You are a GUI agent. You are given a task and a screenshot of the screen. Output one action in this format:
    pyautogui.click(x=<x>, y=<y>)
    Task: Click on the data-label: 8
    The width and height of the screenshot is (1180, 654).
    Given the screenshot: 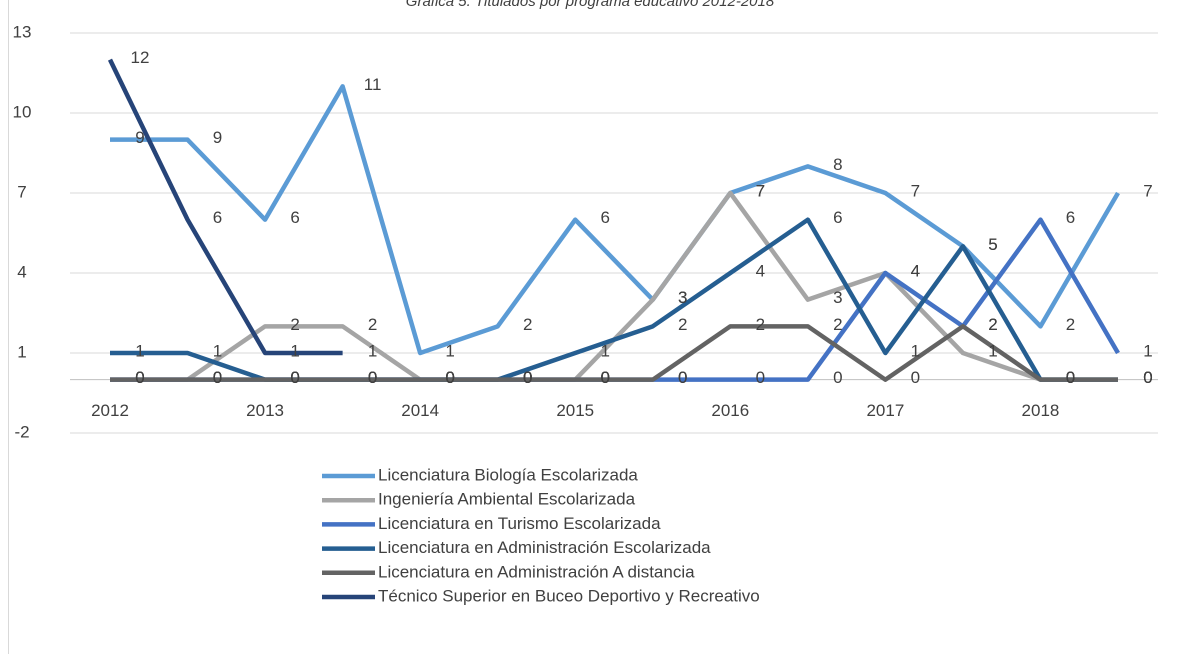 What is the action you would take?
    pyautogui.click(x=837, y=164)
    